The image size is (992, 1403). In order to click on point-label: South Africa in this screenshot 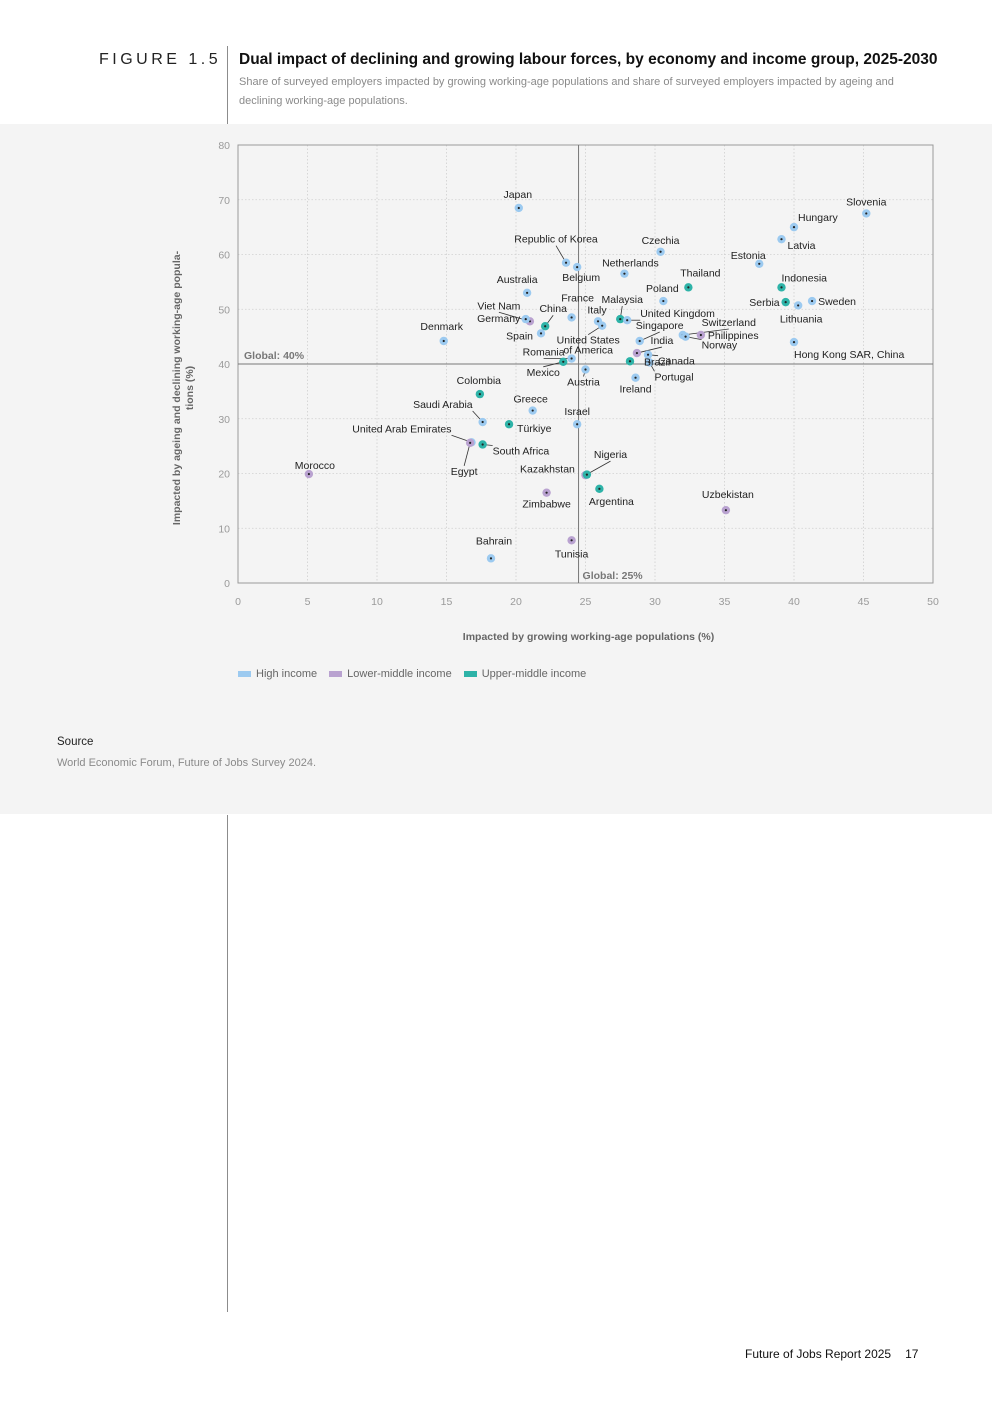, I will do `click(521, 451)`.